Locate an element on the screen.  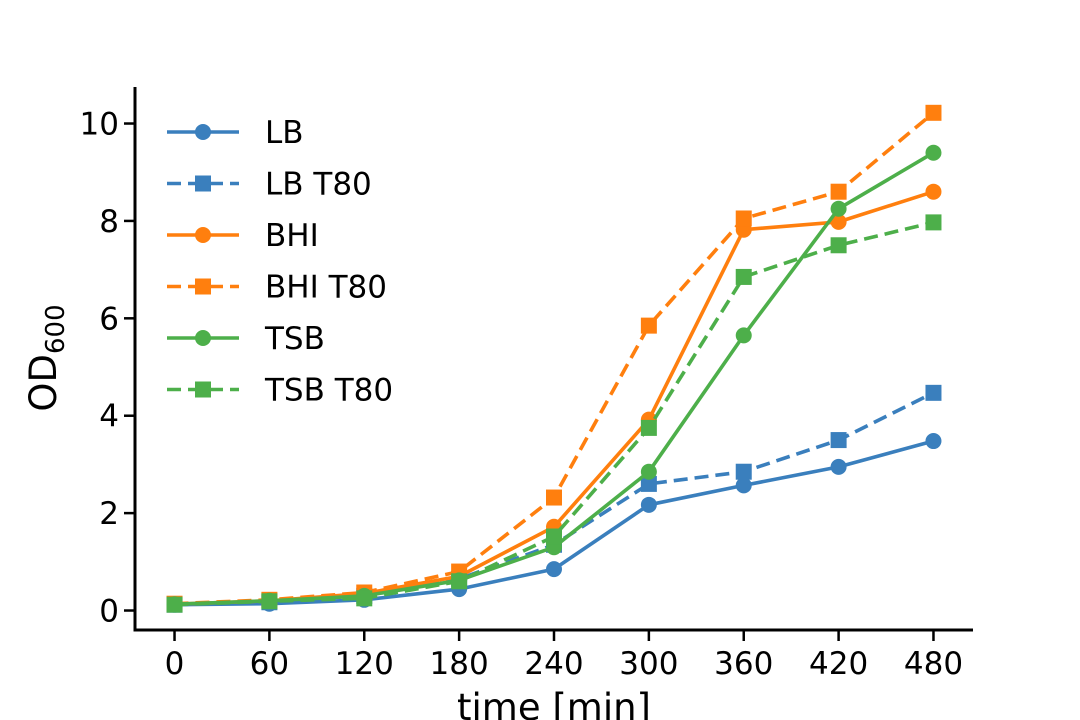
y-tick-label-4: 4 is located at coordinates (109, 417).